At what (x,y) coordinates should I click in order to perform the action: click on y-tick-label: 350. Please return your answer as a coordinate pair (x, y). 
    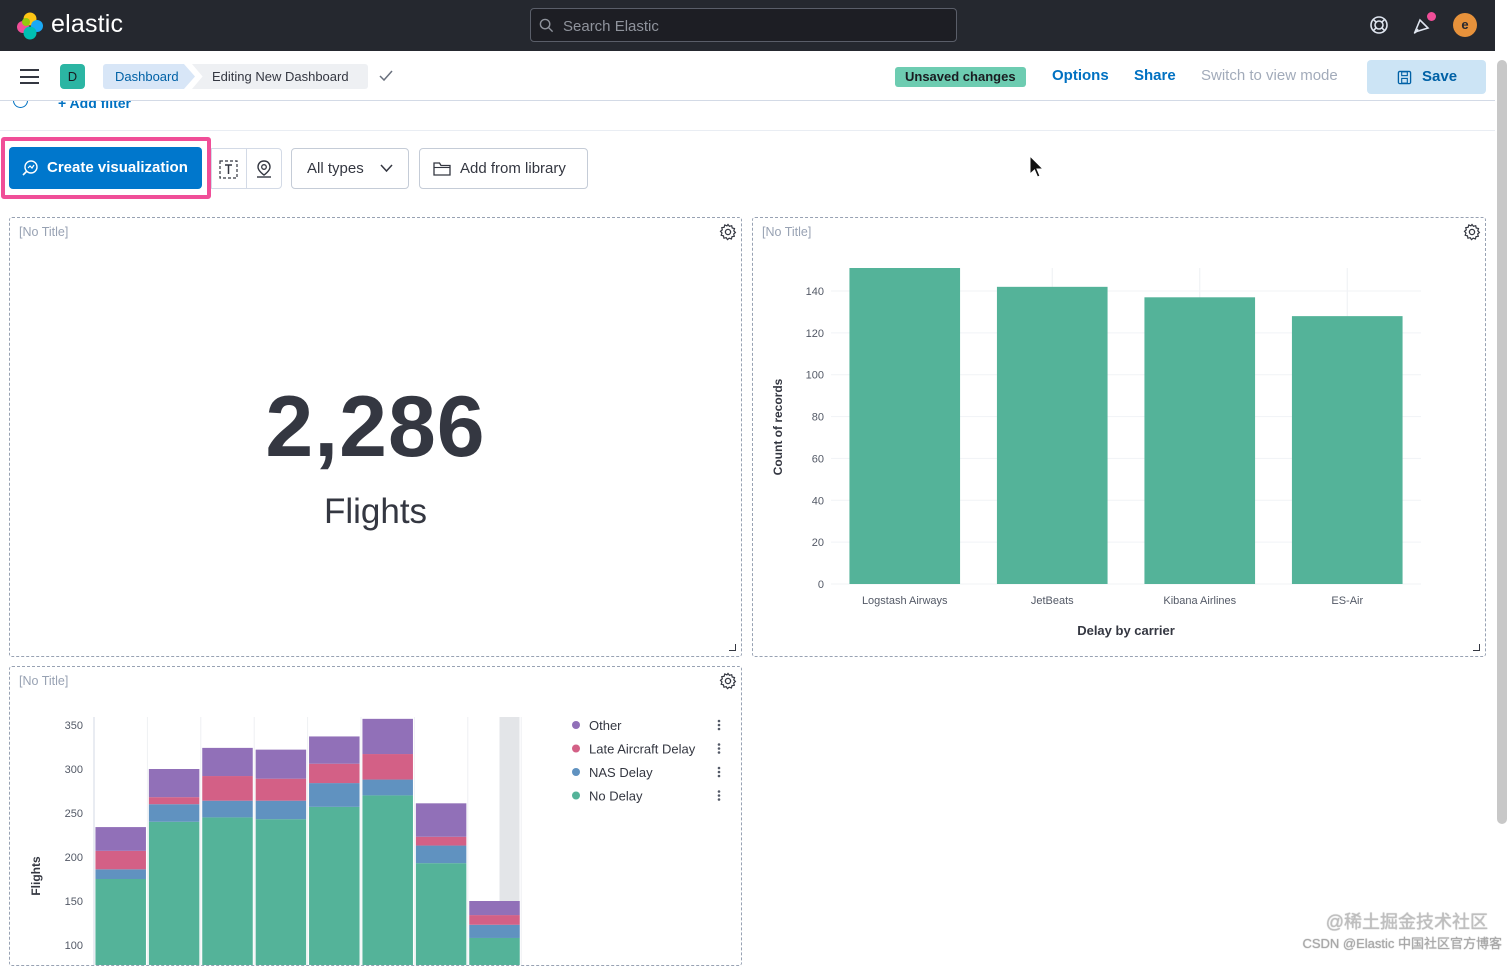
    Looking at the image, I should click on (74, 726).